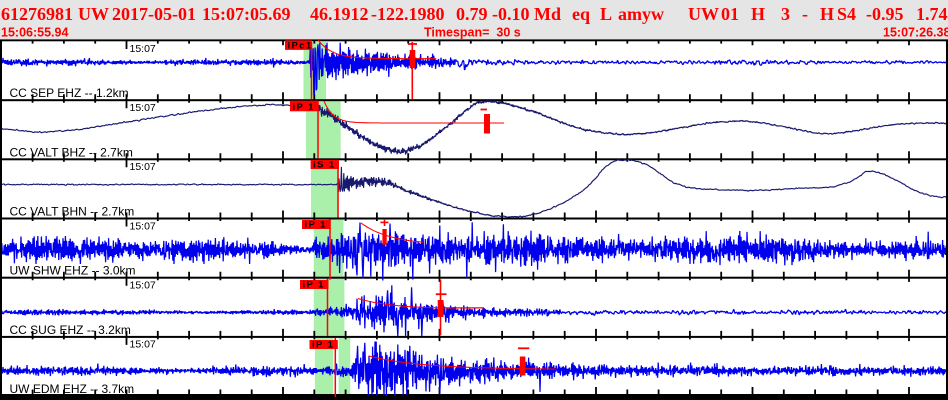 The image size is (948, 400). Describe the element at coordinates (69, 93) in the screenshot. I see `svg-text: CC SEP EHZ -- 1.2km` at that location.